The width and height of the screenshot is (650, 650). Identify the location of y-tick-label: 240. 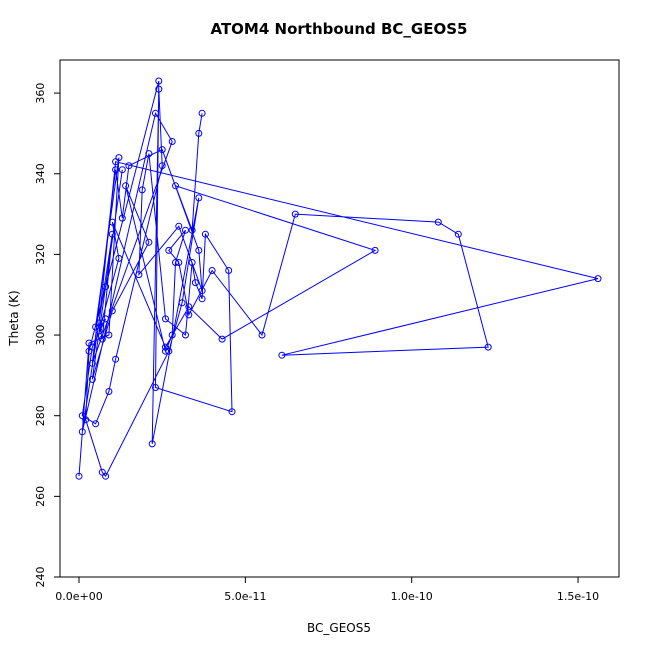
(40, 577).